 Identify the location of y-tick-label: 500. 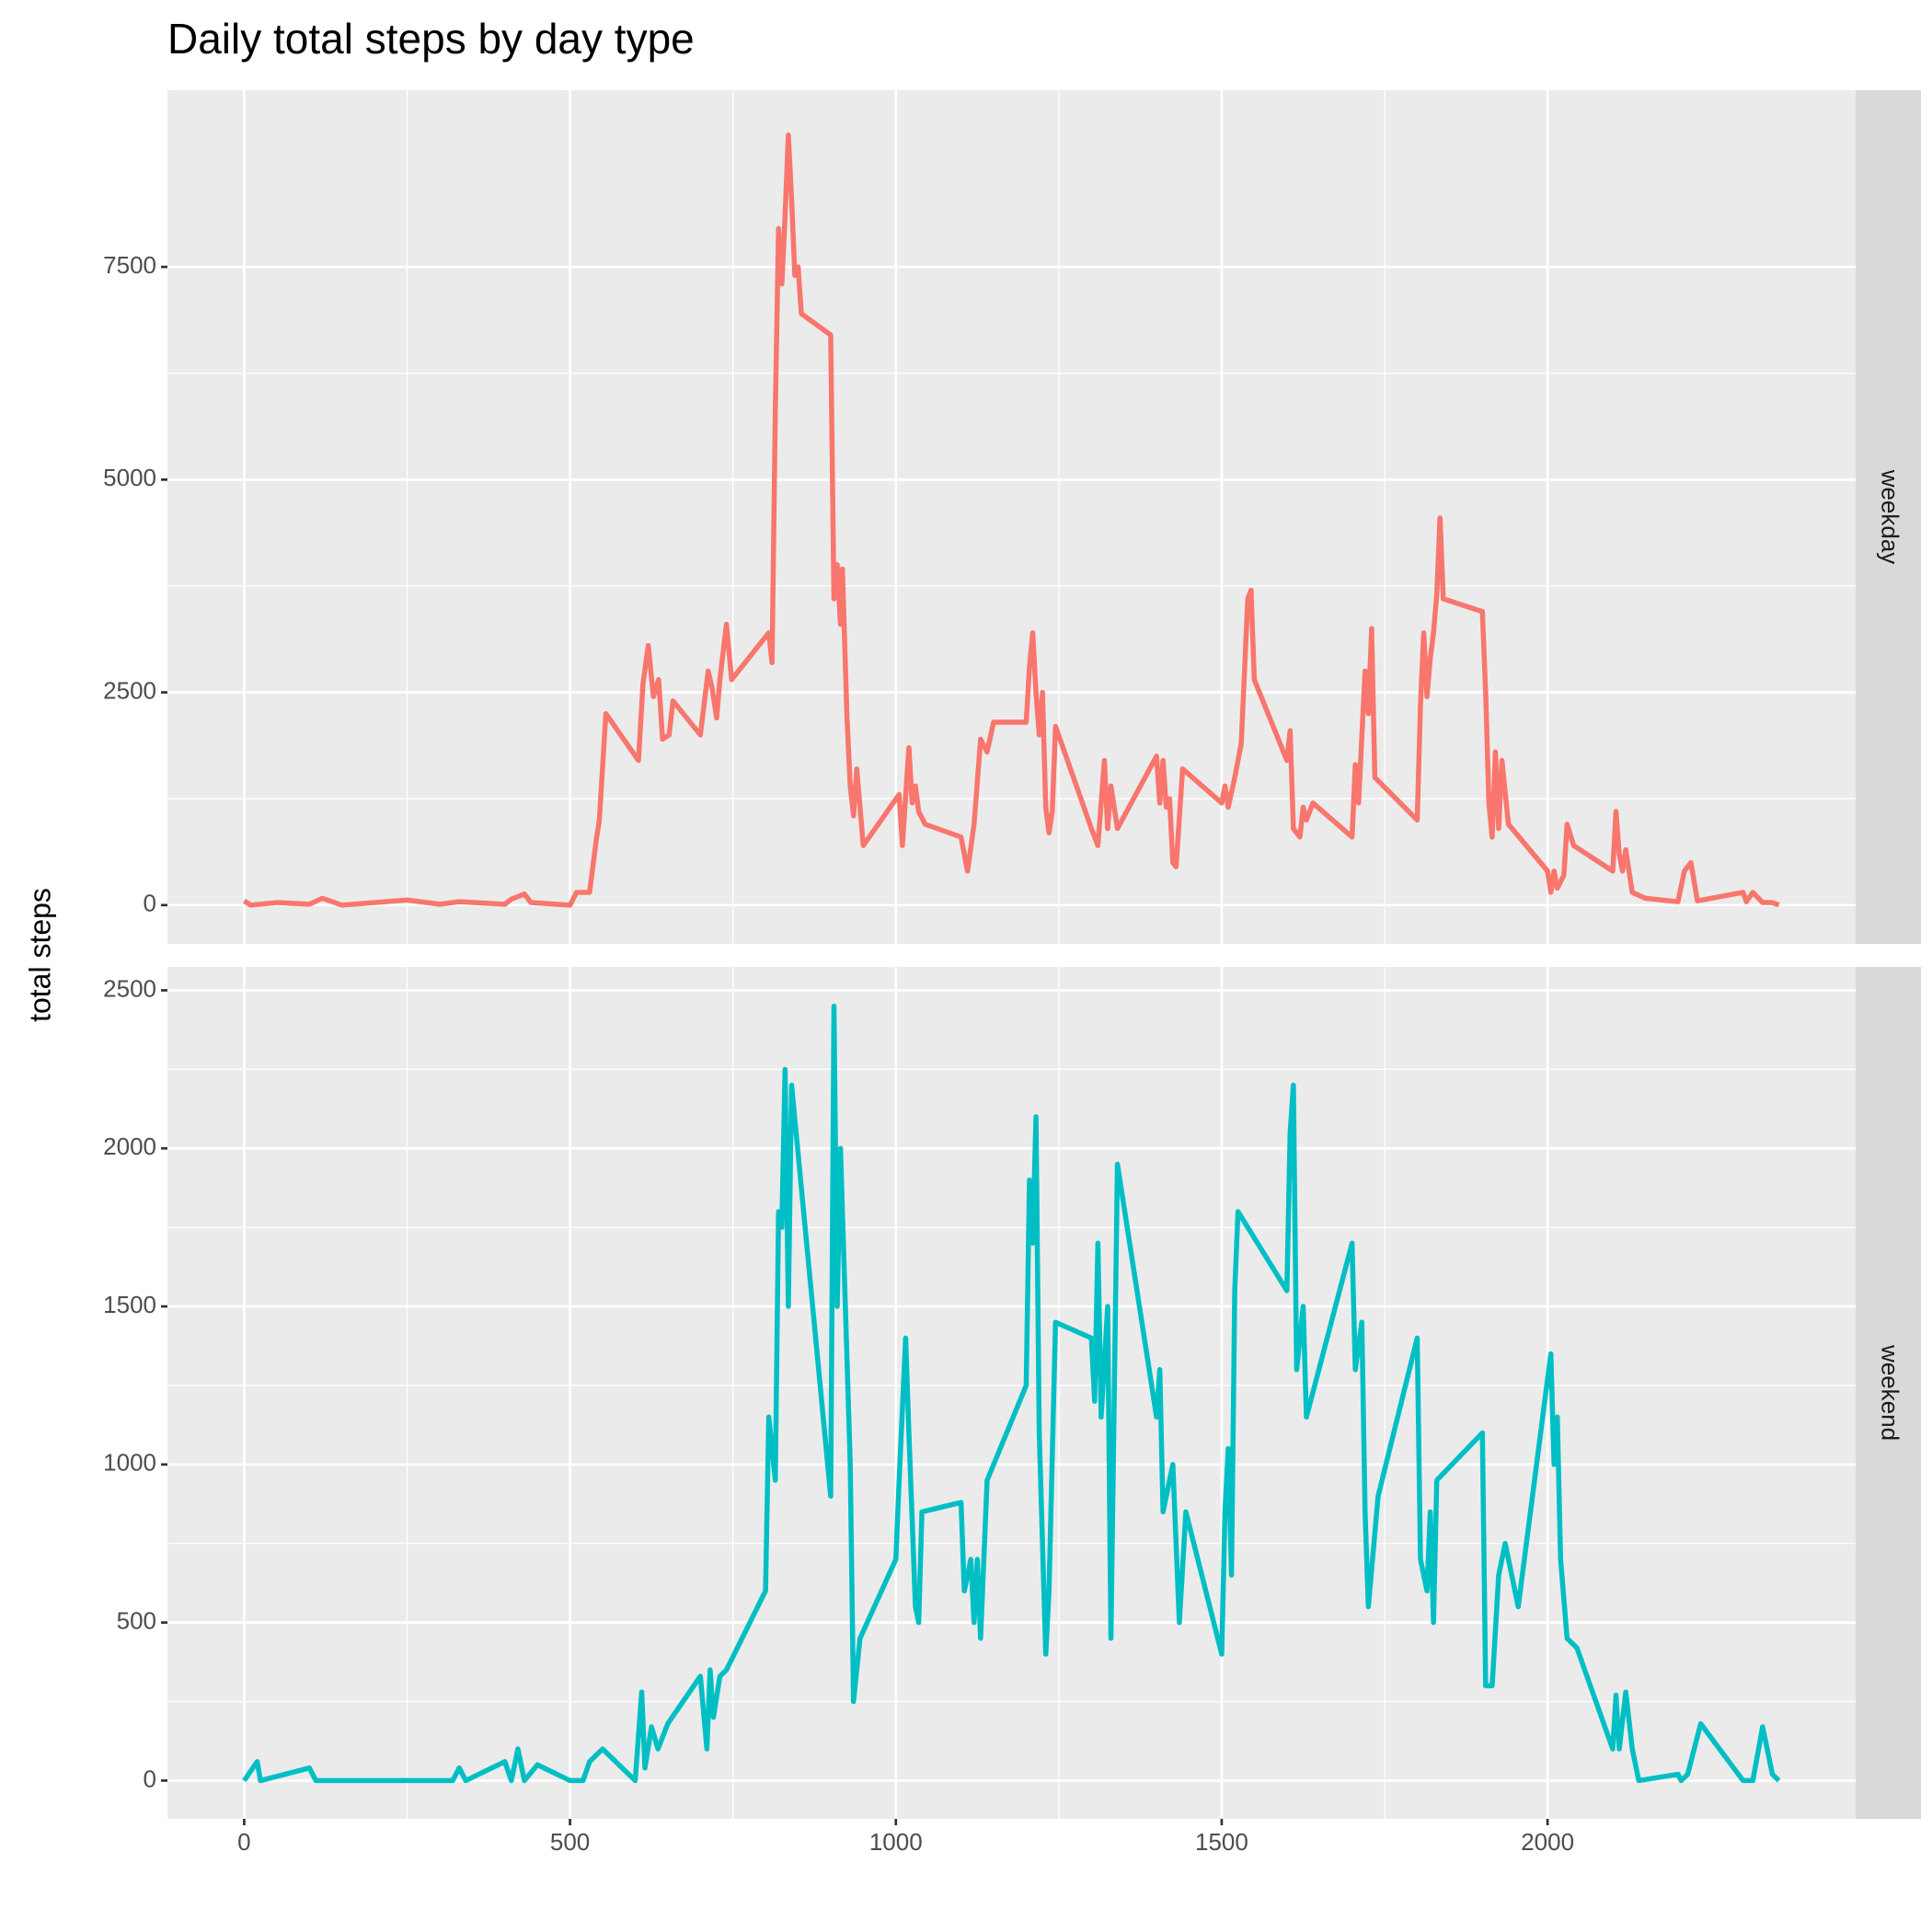
(136, 1620).